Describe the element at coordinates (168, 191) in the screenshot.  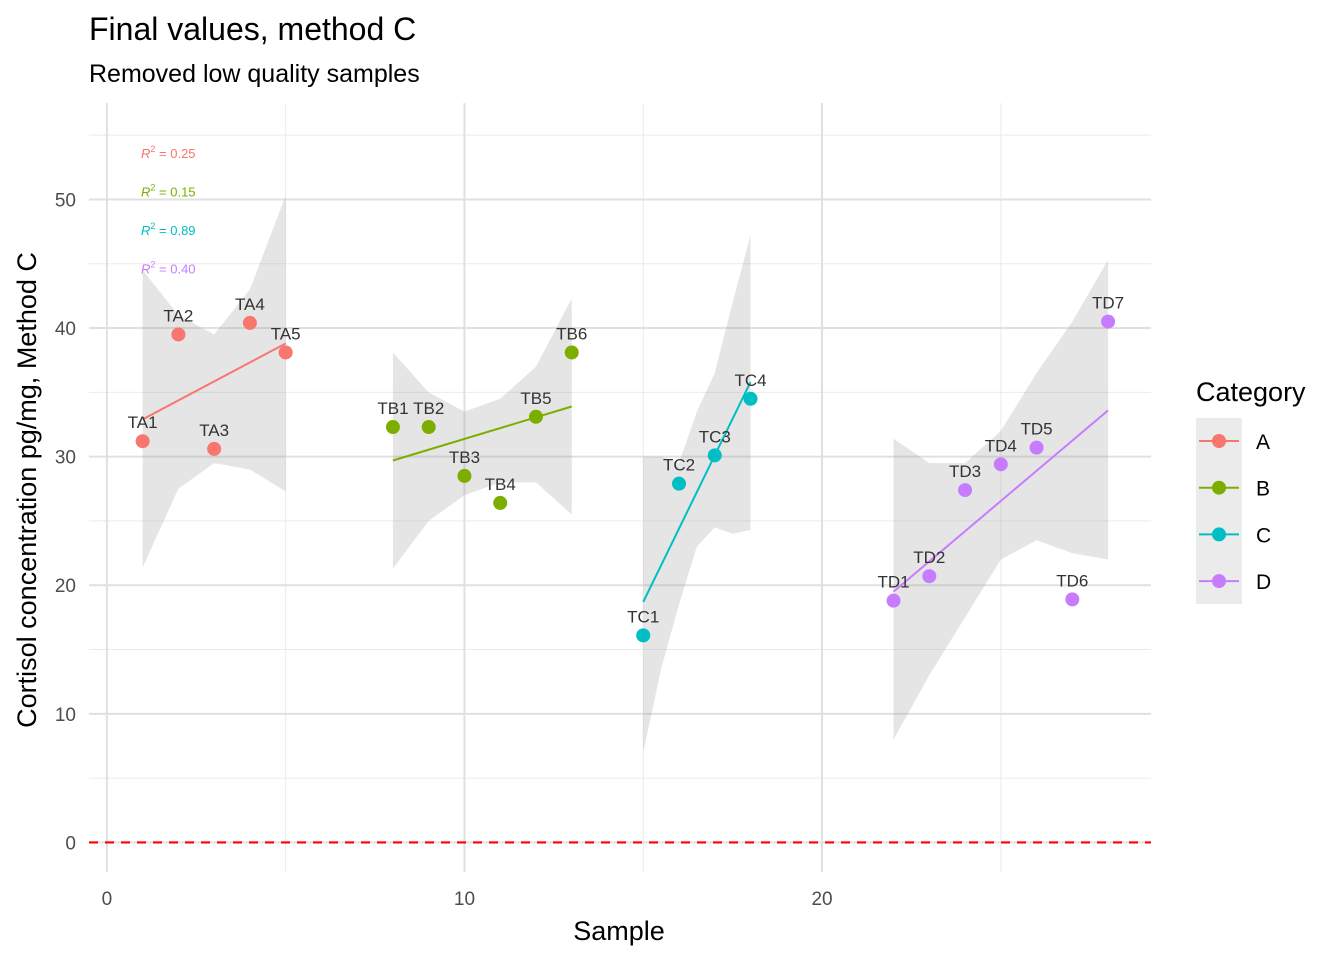
I see `r-squared-label: R2 = 0.15` at that location.